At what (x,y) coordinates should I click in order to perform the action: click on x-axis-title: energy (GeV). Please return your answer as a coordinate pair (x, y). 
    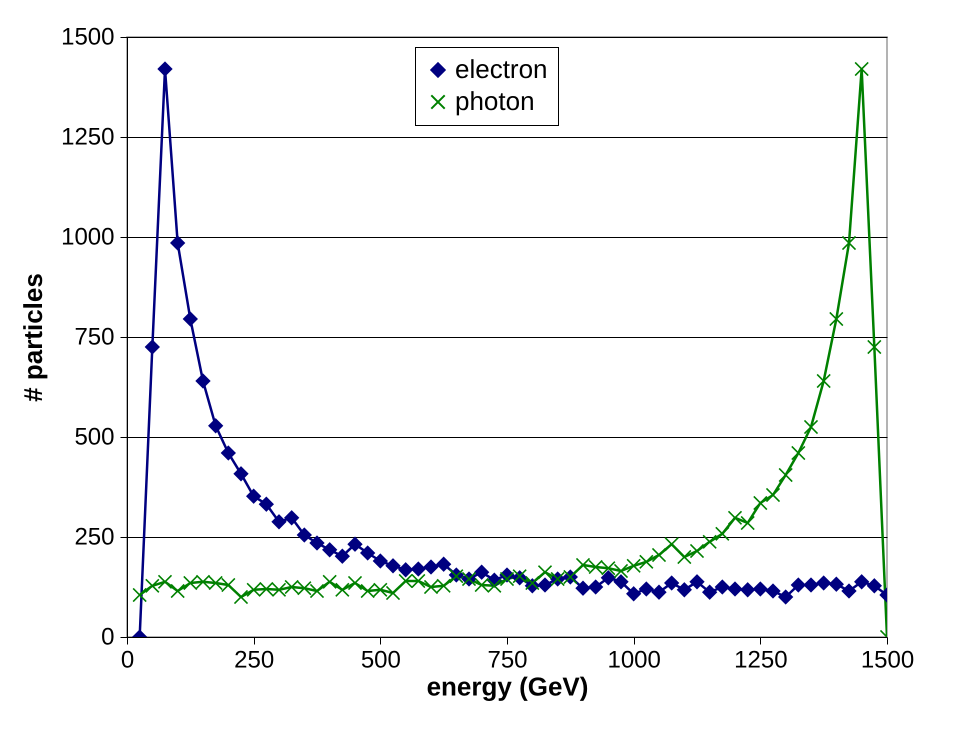
    Looking at the image, I should click on (507, 687).